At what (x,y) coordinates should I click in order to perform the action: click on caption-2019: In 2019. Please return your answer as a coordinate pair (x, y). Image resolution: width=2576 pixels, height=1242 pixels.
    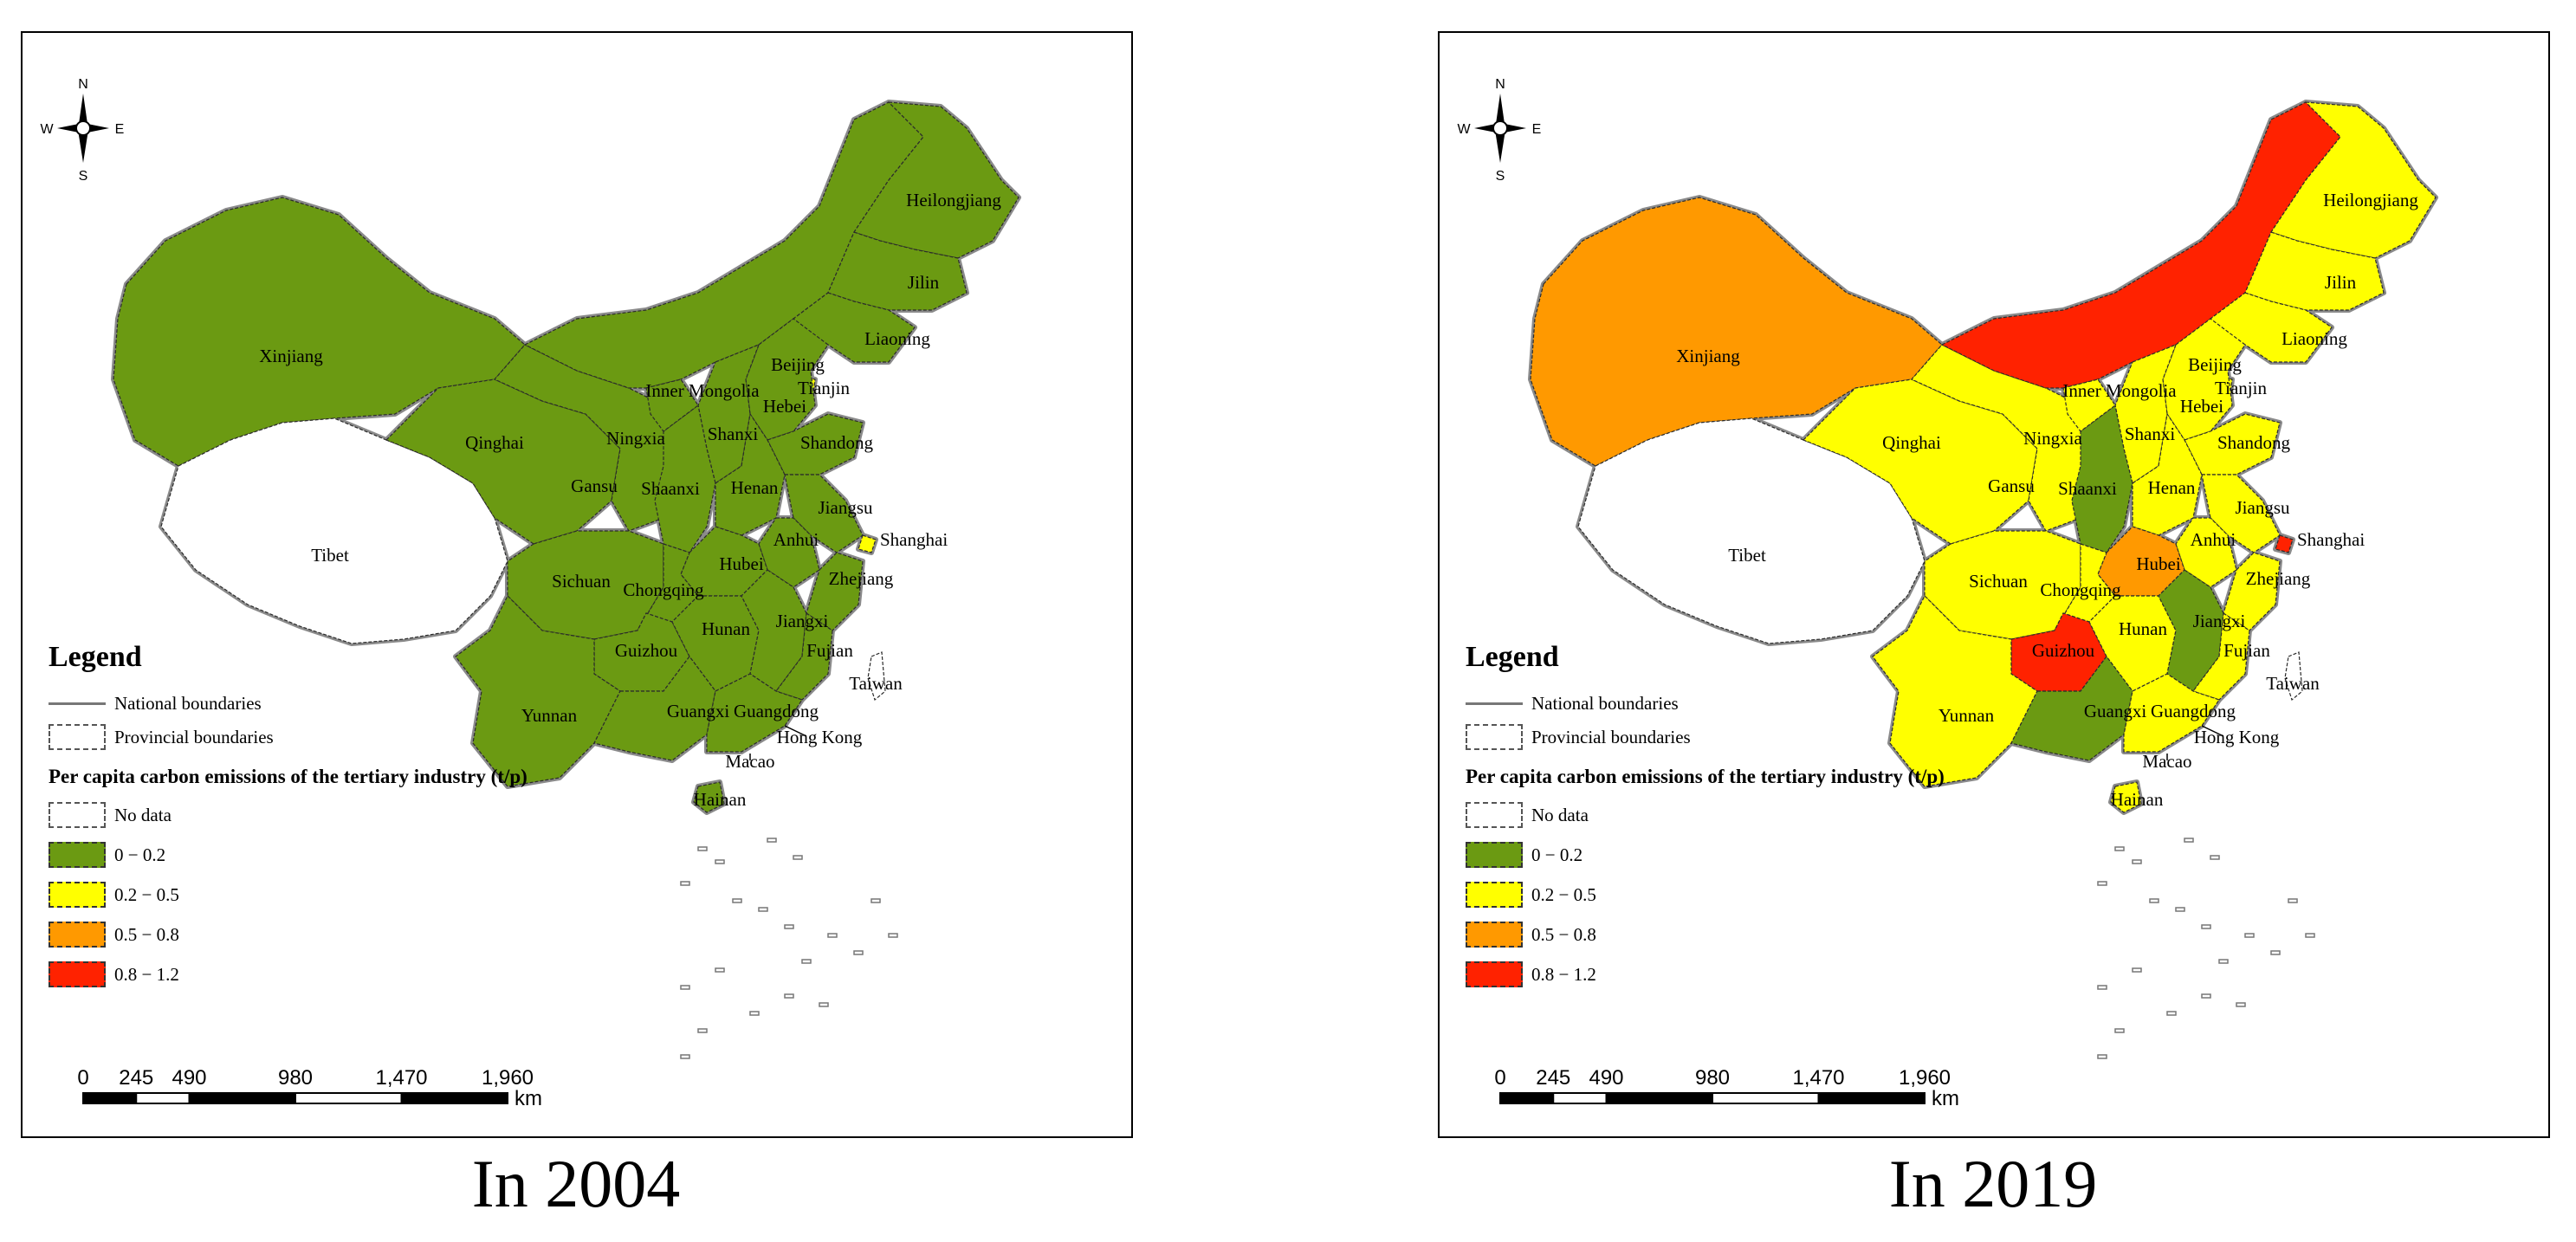
    Looking at the image, I should click on (1993, 1183).